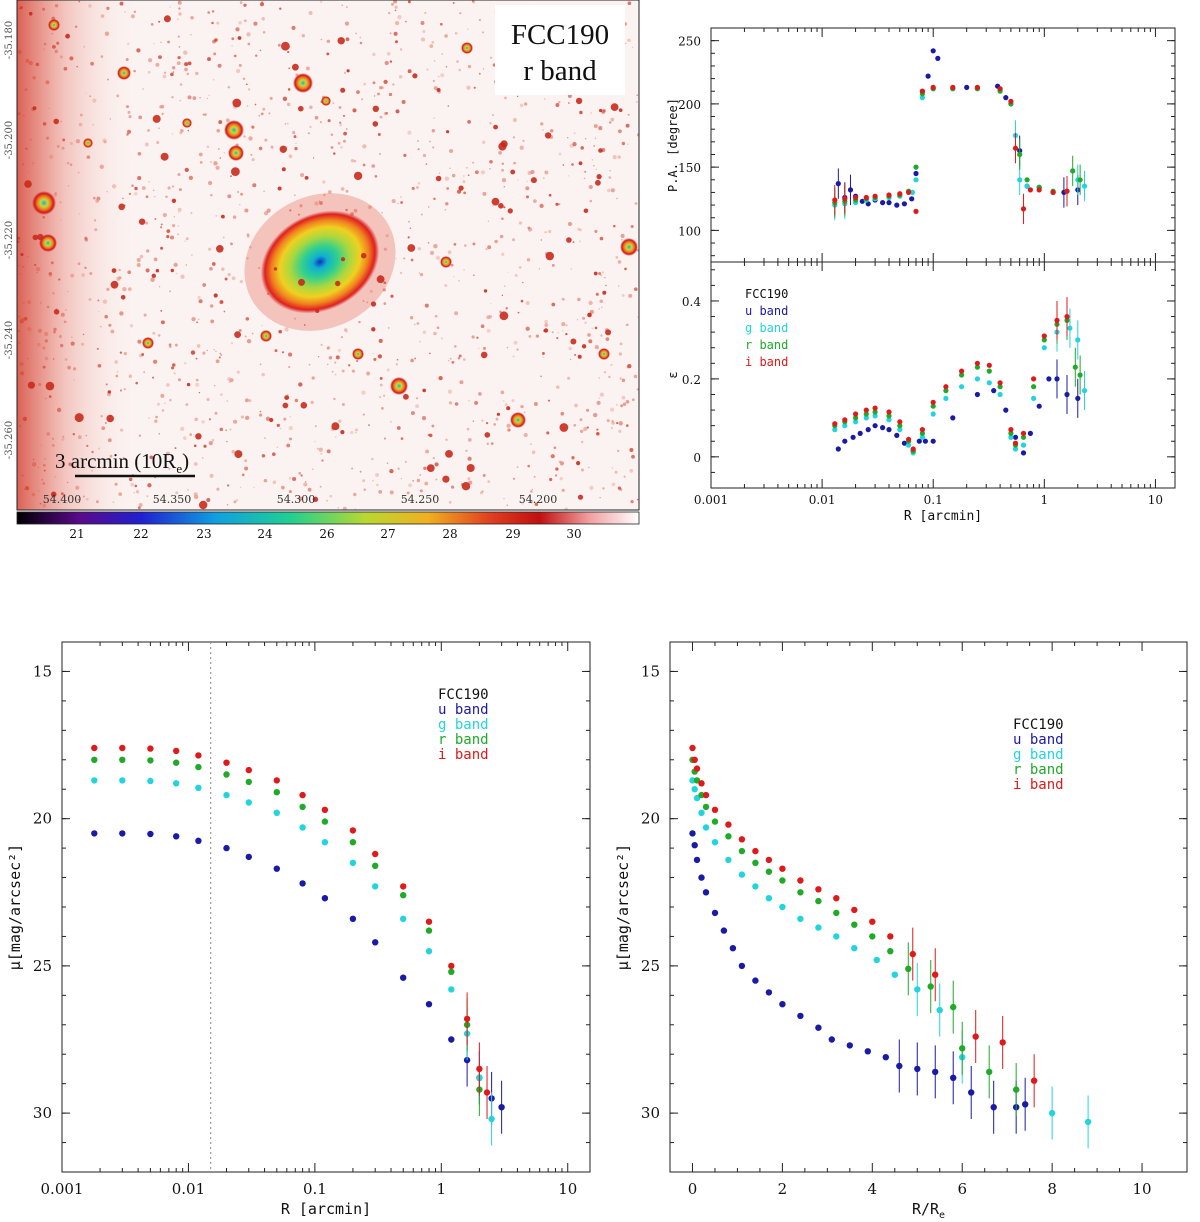  Describe the element at coordinates (76, 534) in the screenshot. I see `colorbar-tick-label: 21` at that location.